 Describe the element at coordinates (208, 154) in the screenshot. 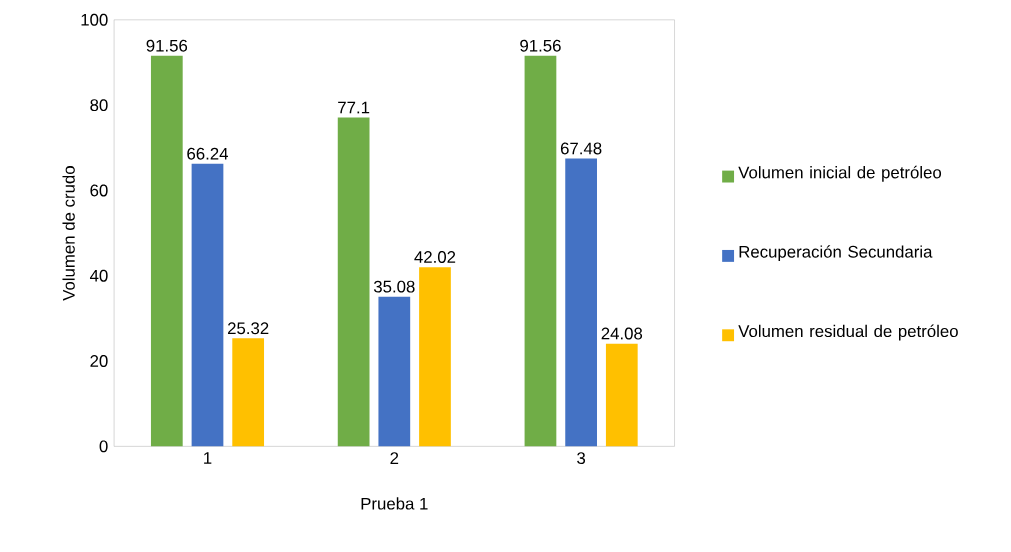

I see `data-label: 66.24` at that location.